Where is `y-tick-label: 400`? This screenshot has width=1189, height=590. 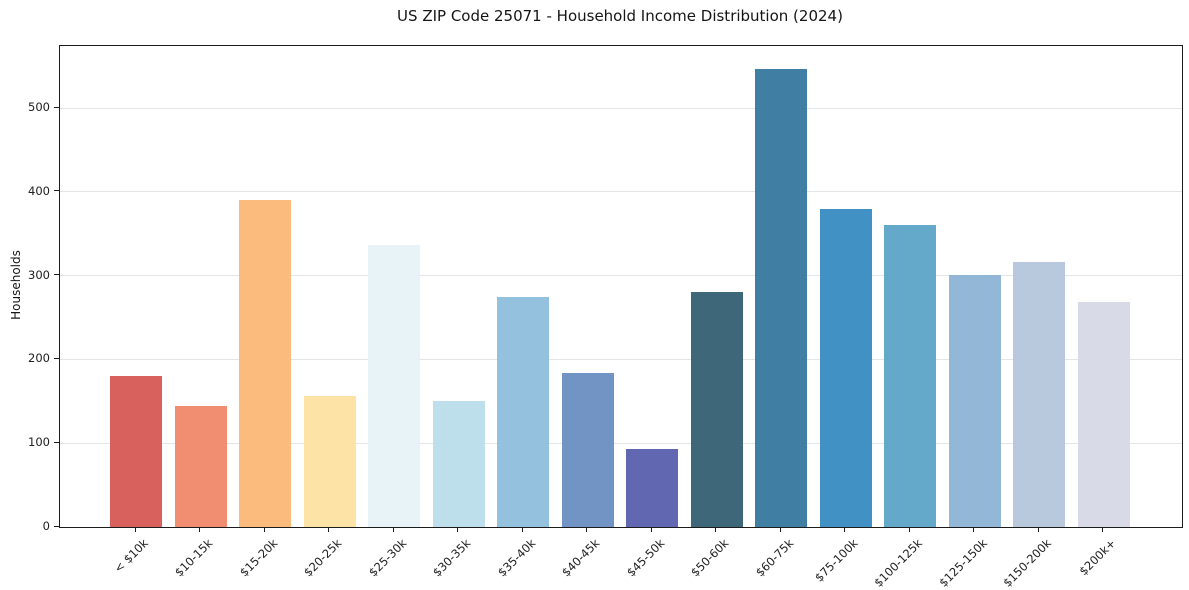 y-tick-label: 400 is located at coordinates (39, 190).